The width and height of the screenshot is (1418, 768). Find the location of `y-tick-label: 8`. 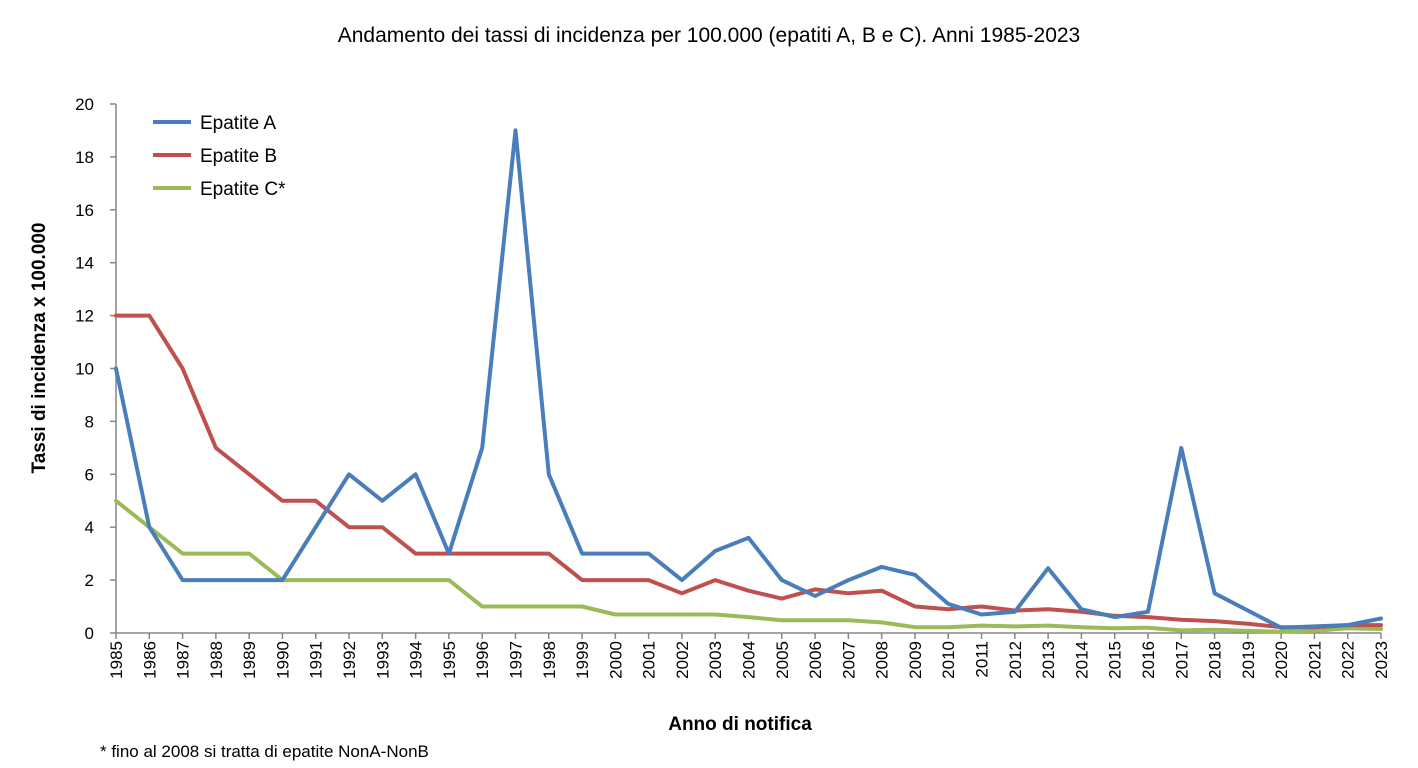

y-tick-label: 8 is located at coordinates (89, 421).